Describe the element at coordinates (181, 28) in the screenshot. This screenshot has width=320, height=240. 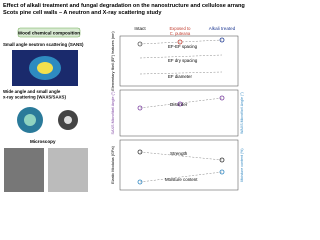
I see `text-line: Exposed to` at that location.